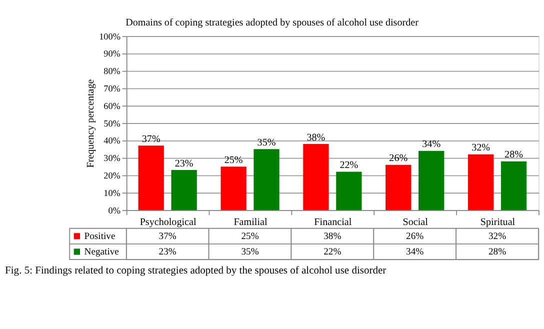  What do you see at coordinates (112, 71) in the screenshot?
I see `y-tick-label: 80%` at bounding box center [112, 71].